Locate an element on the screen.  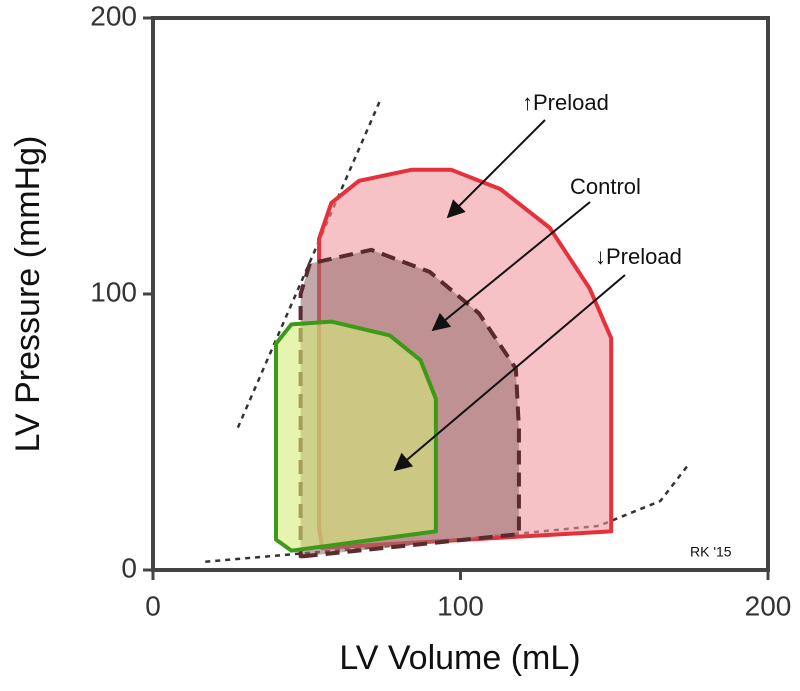
y-tick-label: 200 is located at coordinates (113, 15).